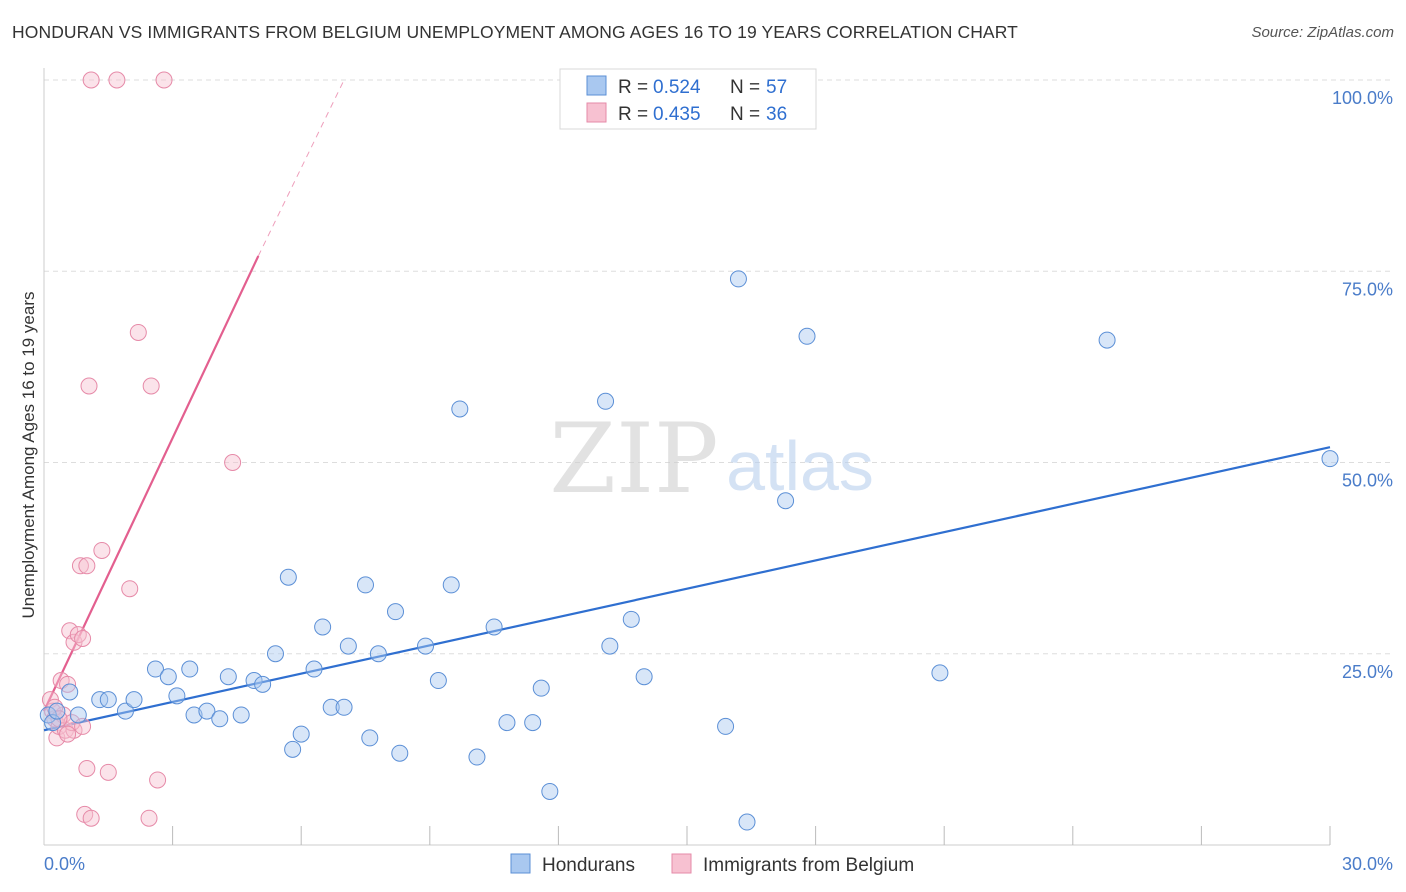 This screenshot has height=892, width=1406. I want to click on legend-r-value-hondurans: 0.524, so click(677, 87).